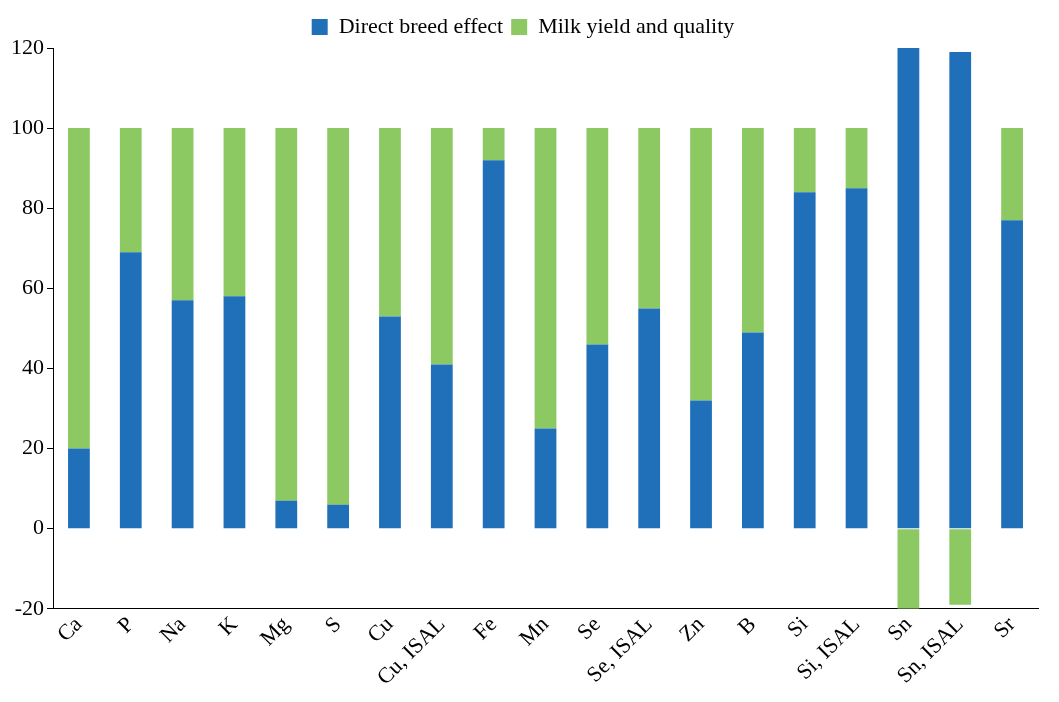 The width and height of the screenshot is (1059, 702). Describe the element at coordinates (29, 607) in the screenshot. I see `y-tick-label: -20` at that location.